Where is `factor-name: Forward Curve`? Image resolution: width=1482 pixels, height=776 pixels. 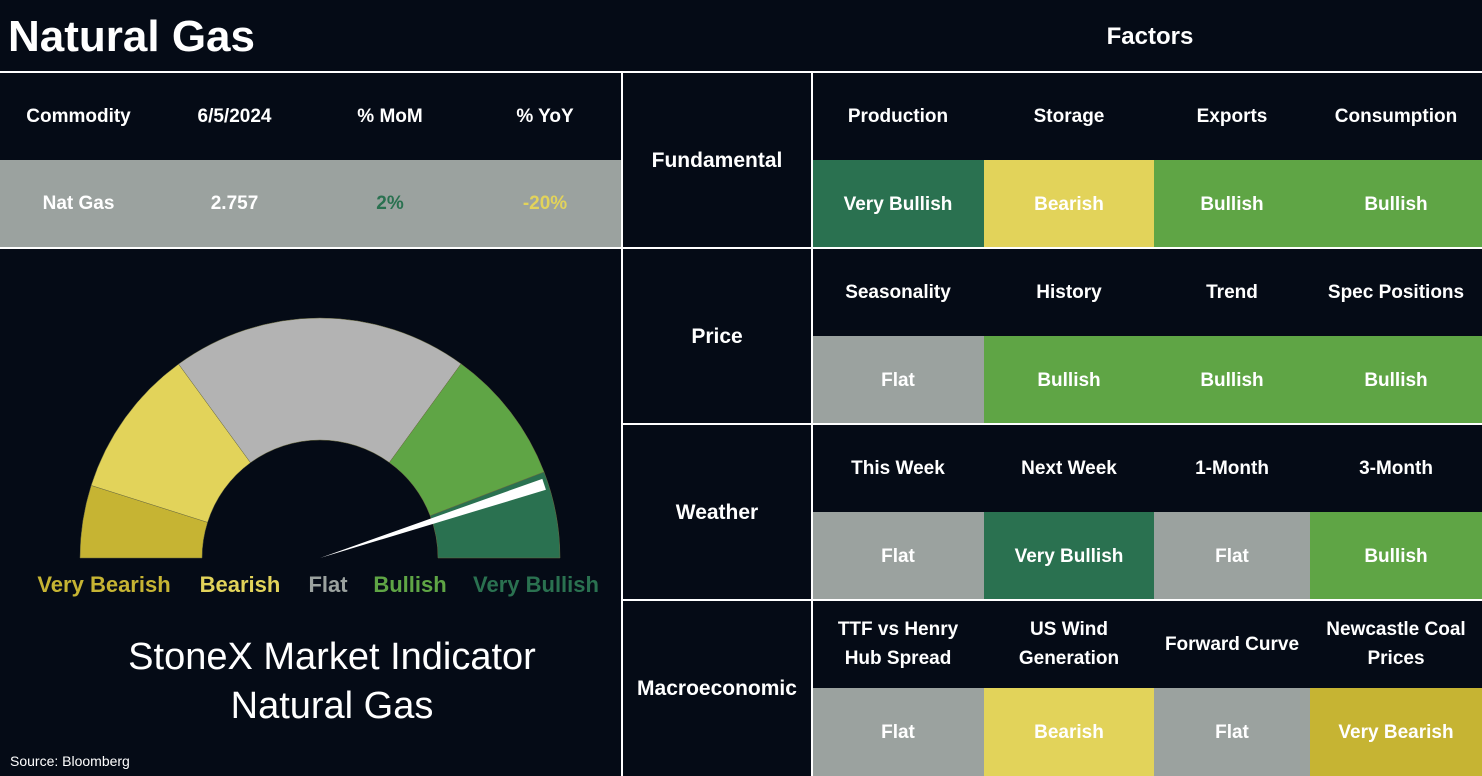 factor-name: Forward Curve is located at coordinates (1232, 644).